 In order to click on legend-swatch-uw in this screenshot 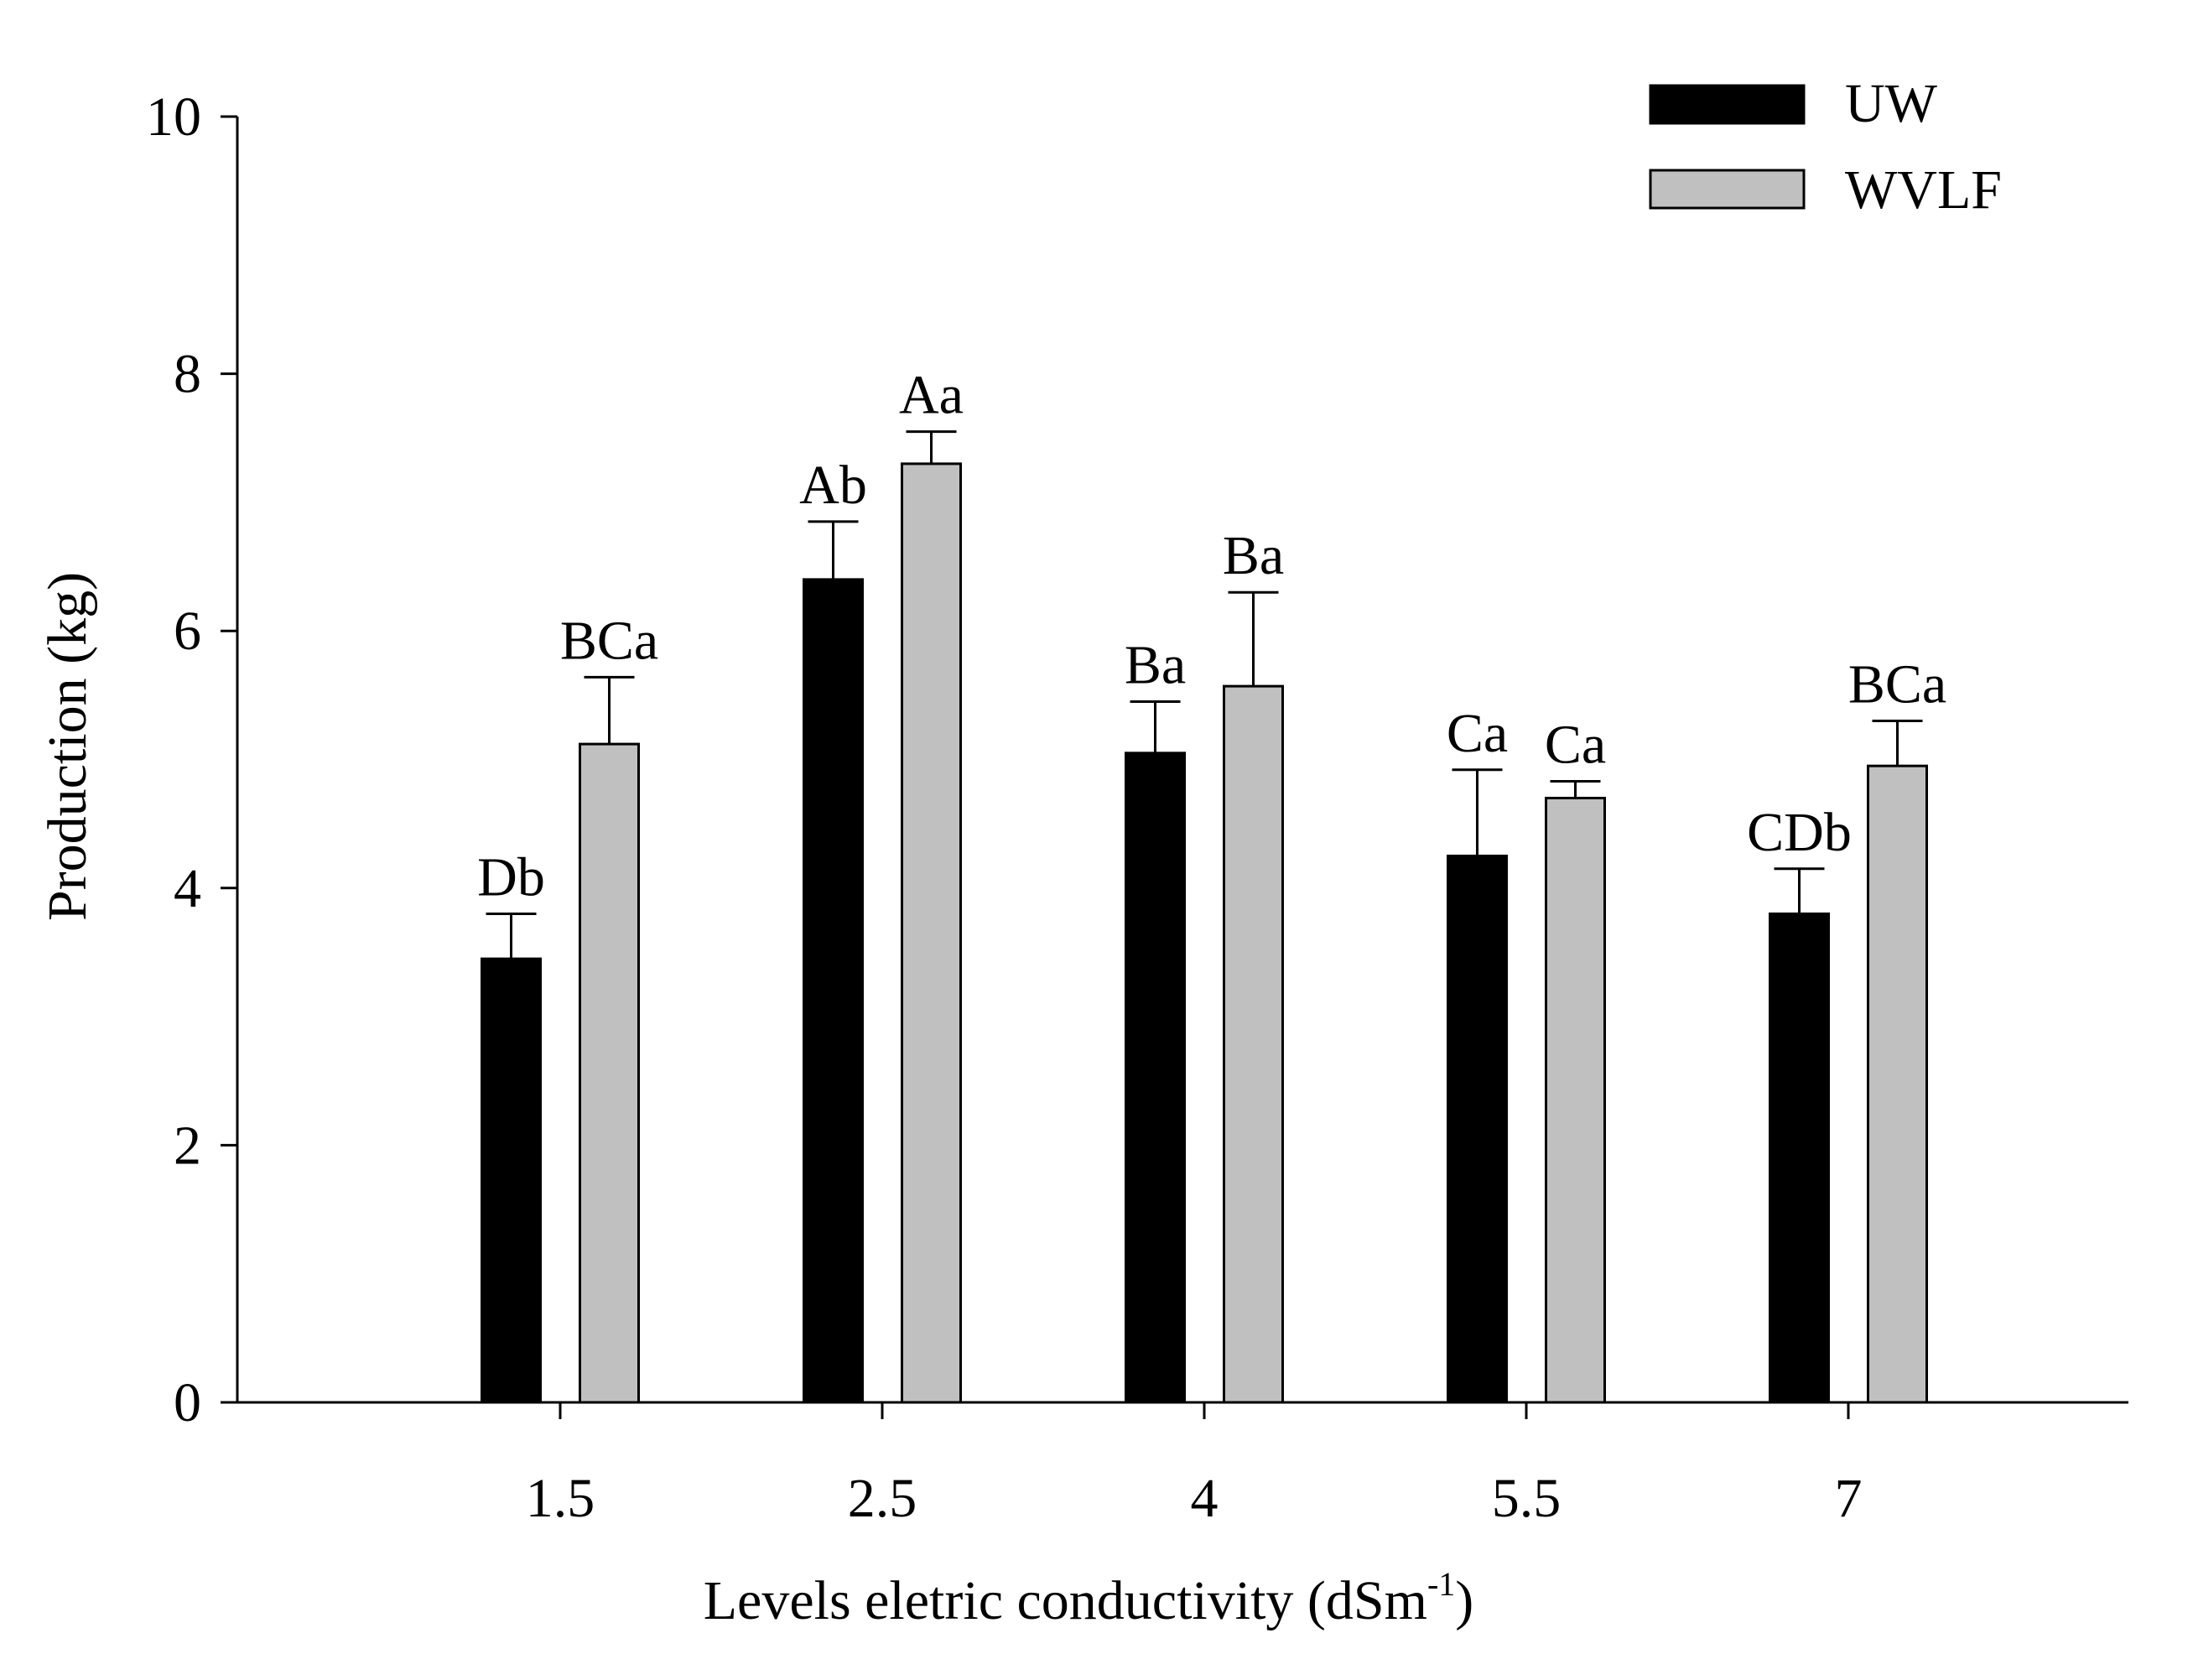, I will do `click(1728, 104)`.